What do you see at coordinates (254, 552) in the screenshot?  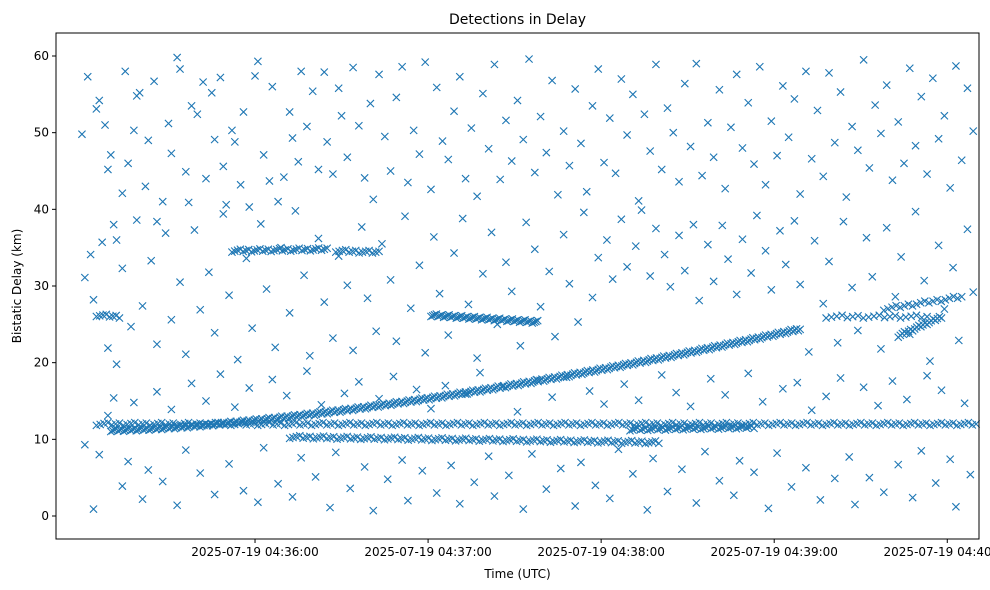 I see `x-tick-label: 2025-07-19 04:36:00` at bounding box center [254, 552].